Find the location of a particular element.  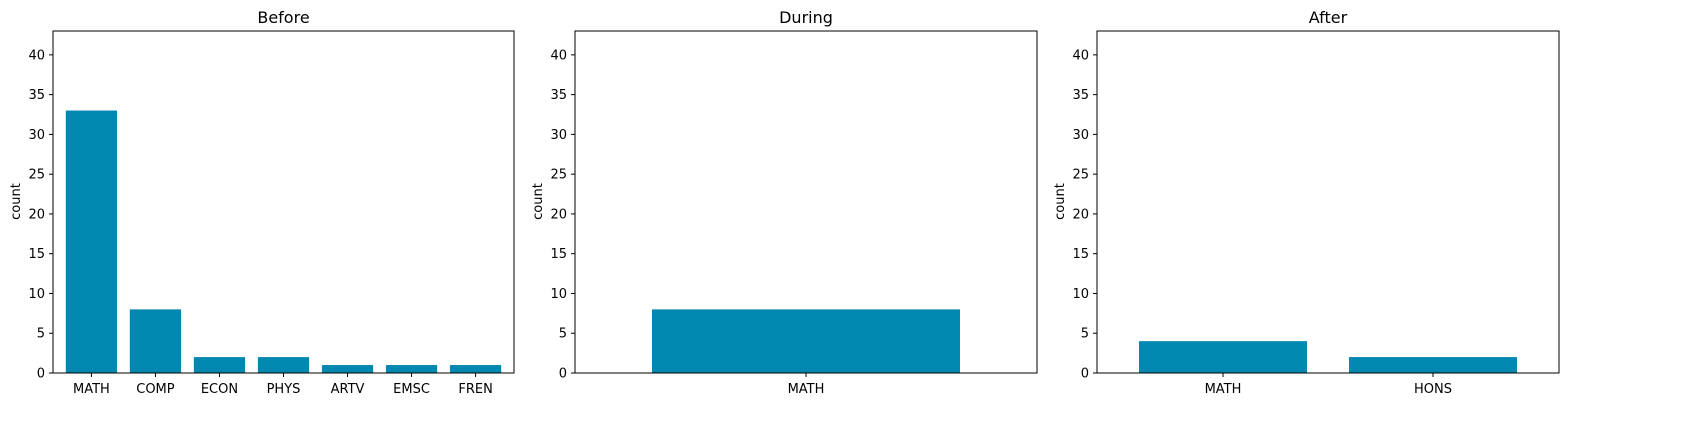

chart-title: During is located at coordinates (806, 17).